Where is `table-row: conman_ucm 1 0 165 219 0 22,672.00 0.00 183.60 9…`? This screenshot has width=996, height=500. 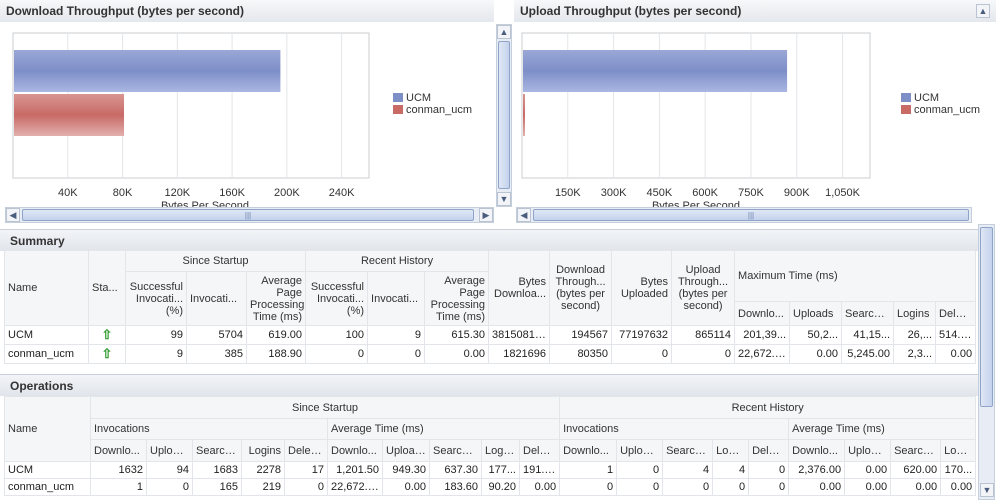
table-row: conman_ucm 1 0 165 219 0 22,672.00 0.00 183.60 9… is located at coordinates (490, 487).